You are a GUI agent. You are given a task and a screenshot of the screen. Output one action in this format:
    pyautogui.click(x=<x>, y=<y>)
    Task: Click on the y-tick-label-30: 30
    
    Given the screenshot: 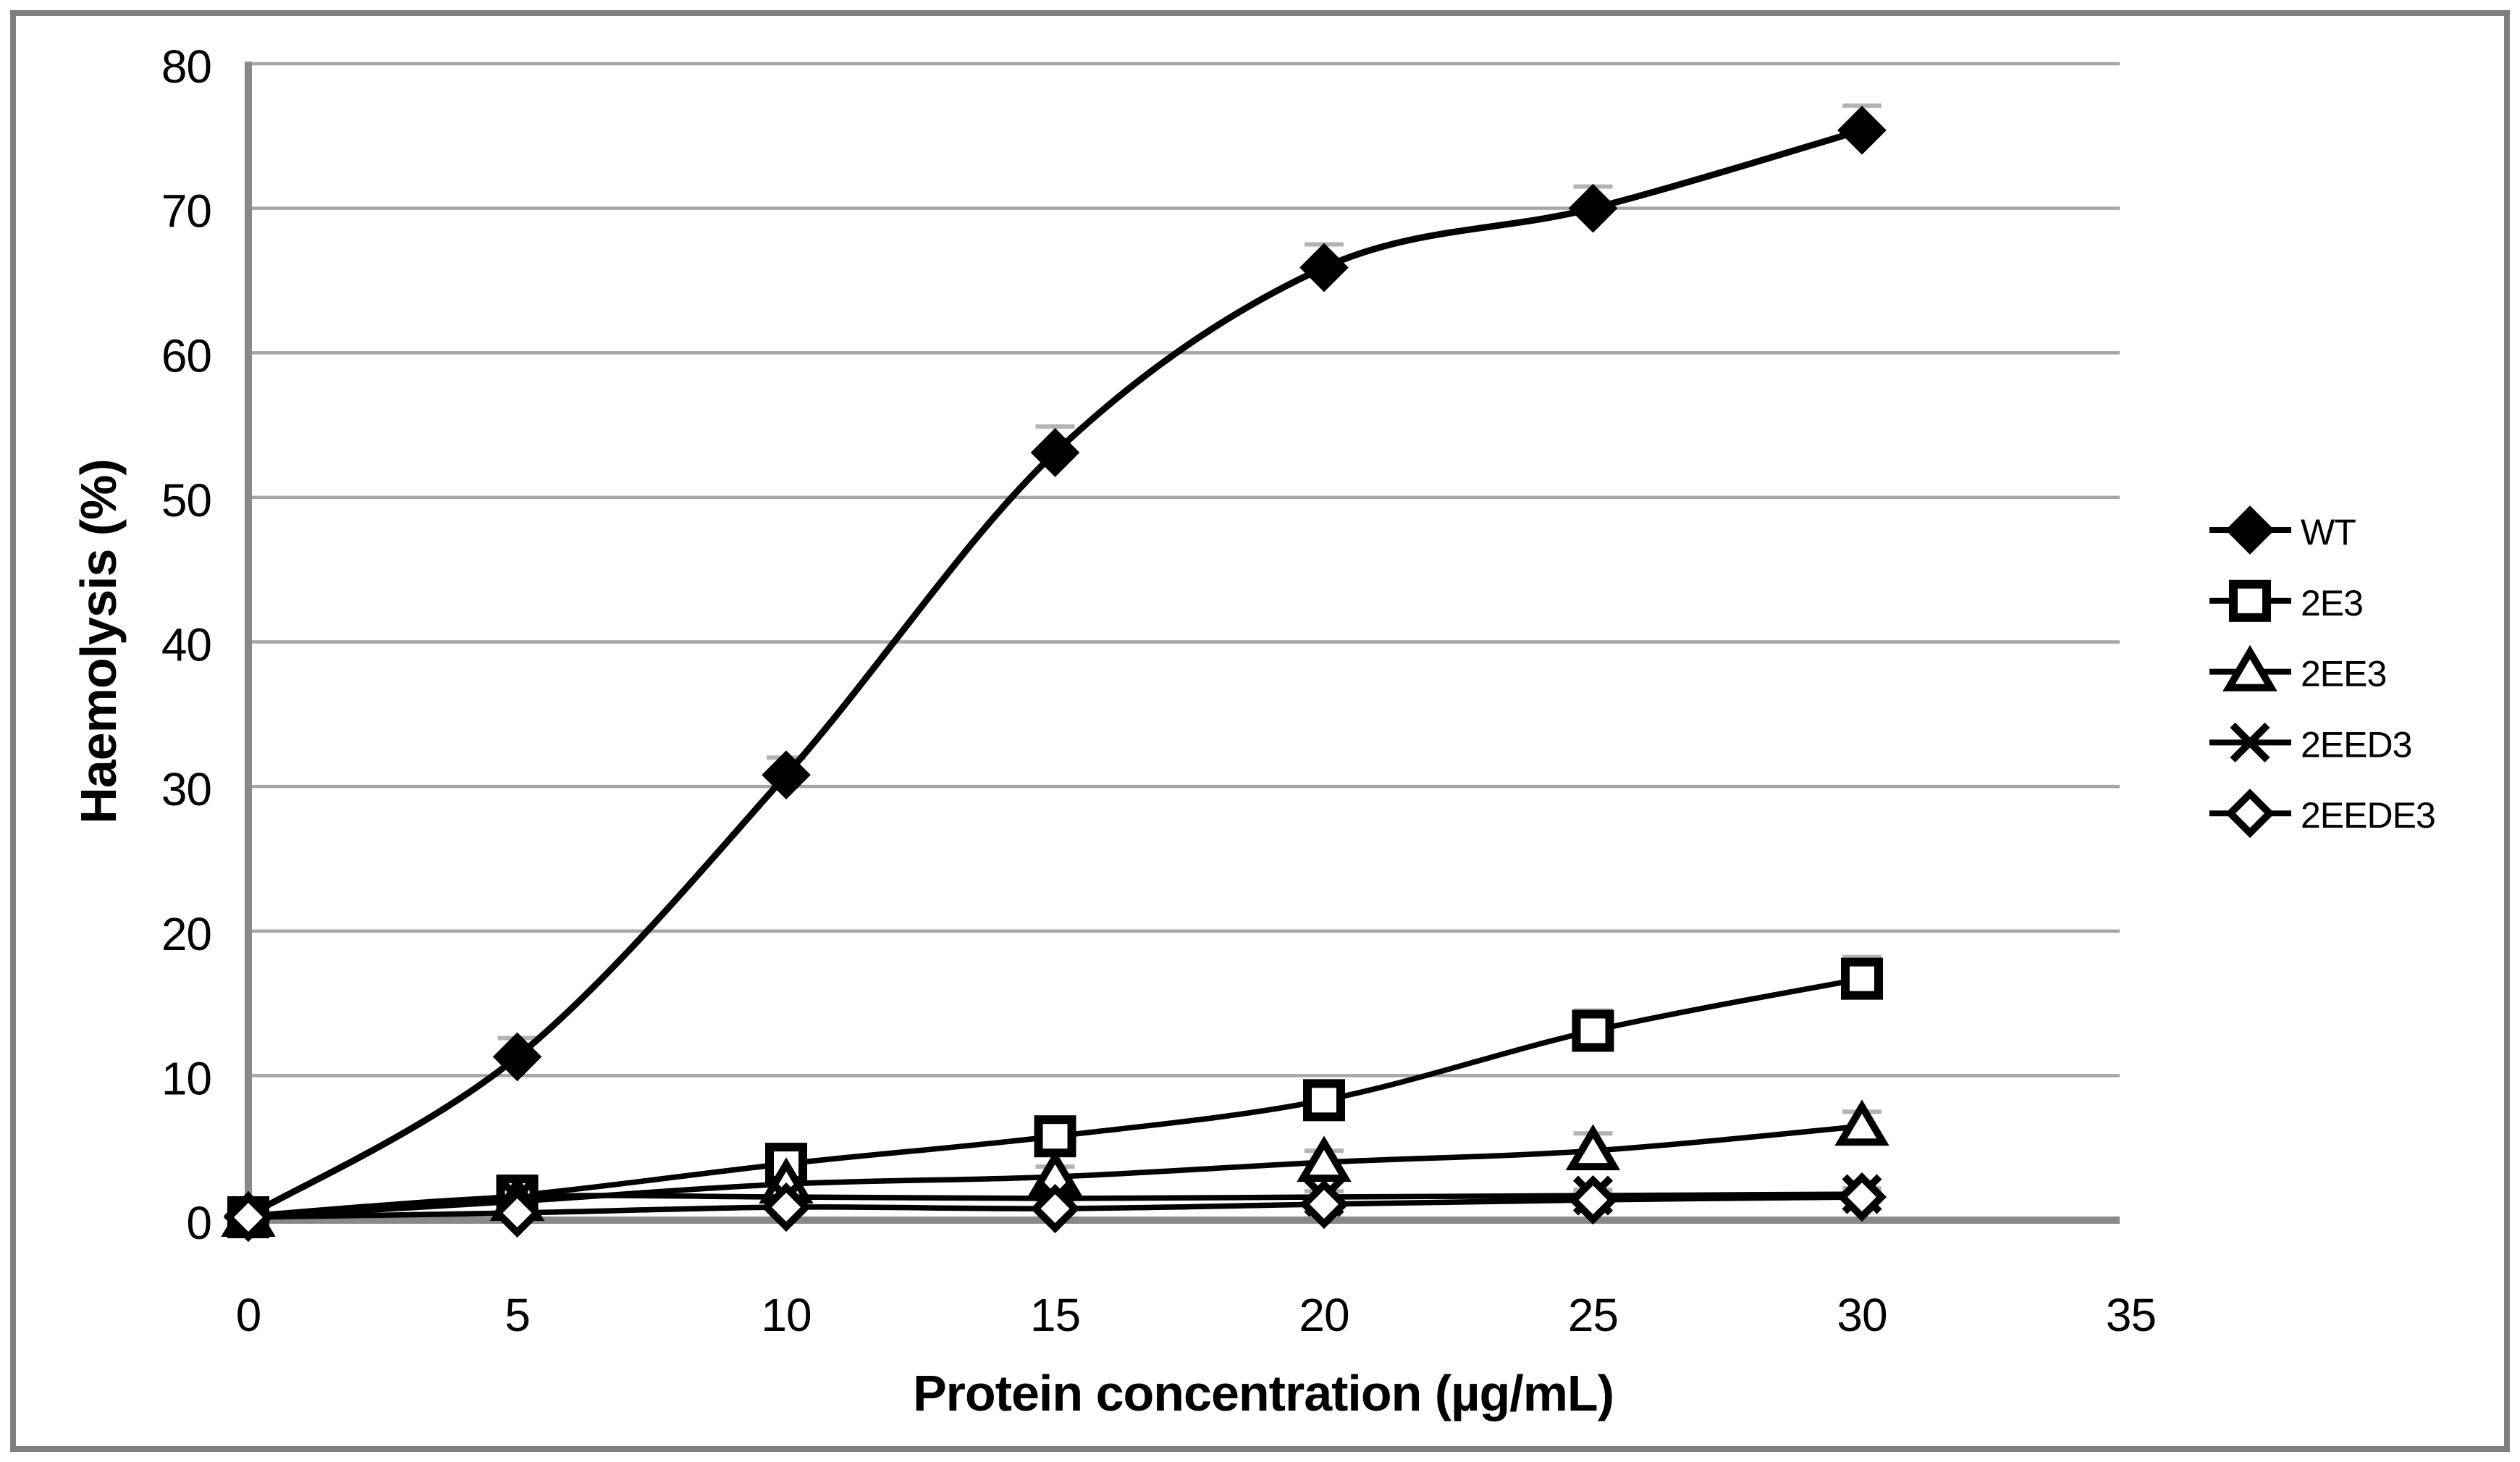 What is the action you would take?
    pyautogui.click(x=186, y=789)
    